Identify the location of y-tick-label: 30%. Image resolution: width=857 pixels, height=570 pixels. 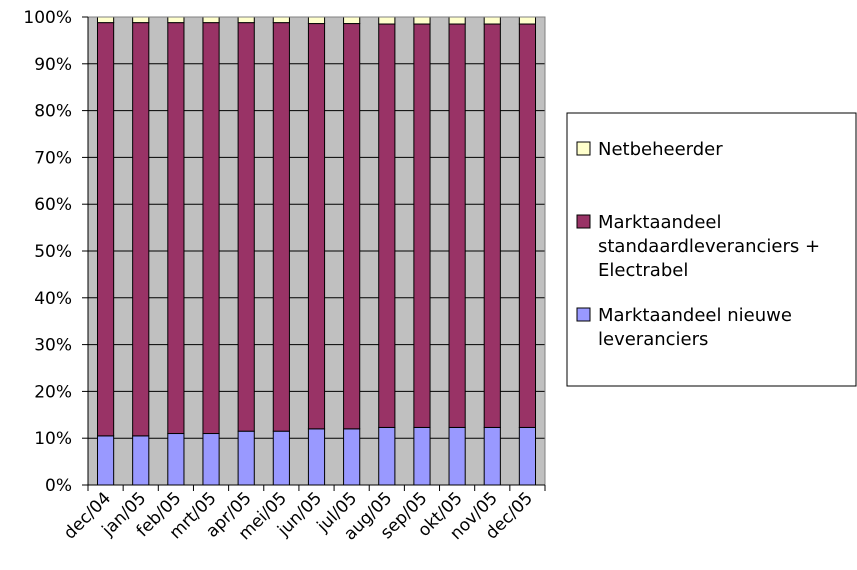
(53, 346).